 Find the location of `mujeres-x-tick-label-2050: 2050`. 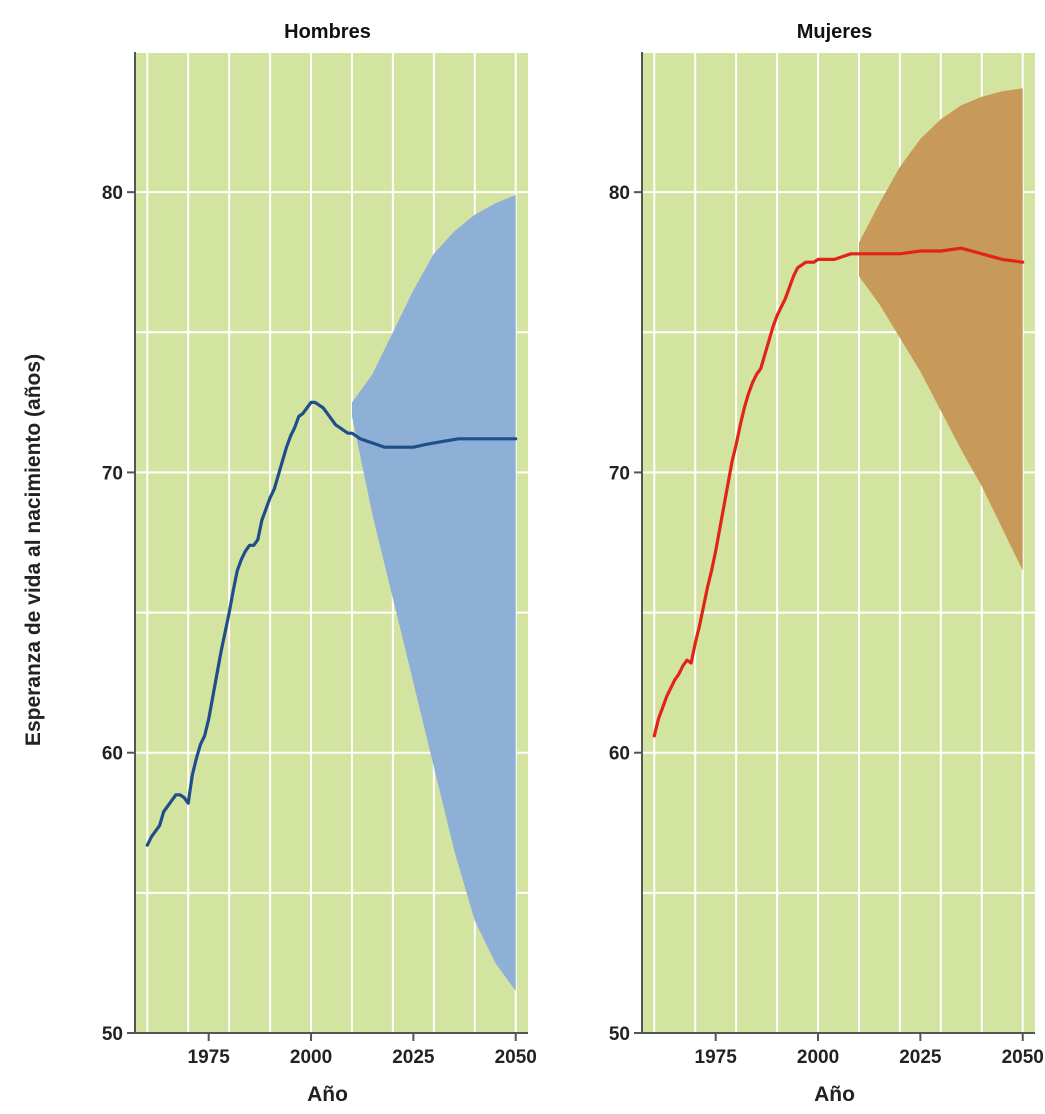

mujeres-x-tick-label-2050: 2050 is located at coordinates (1023, 1057).